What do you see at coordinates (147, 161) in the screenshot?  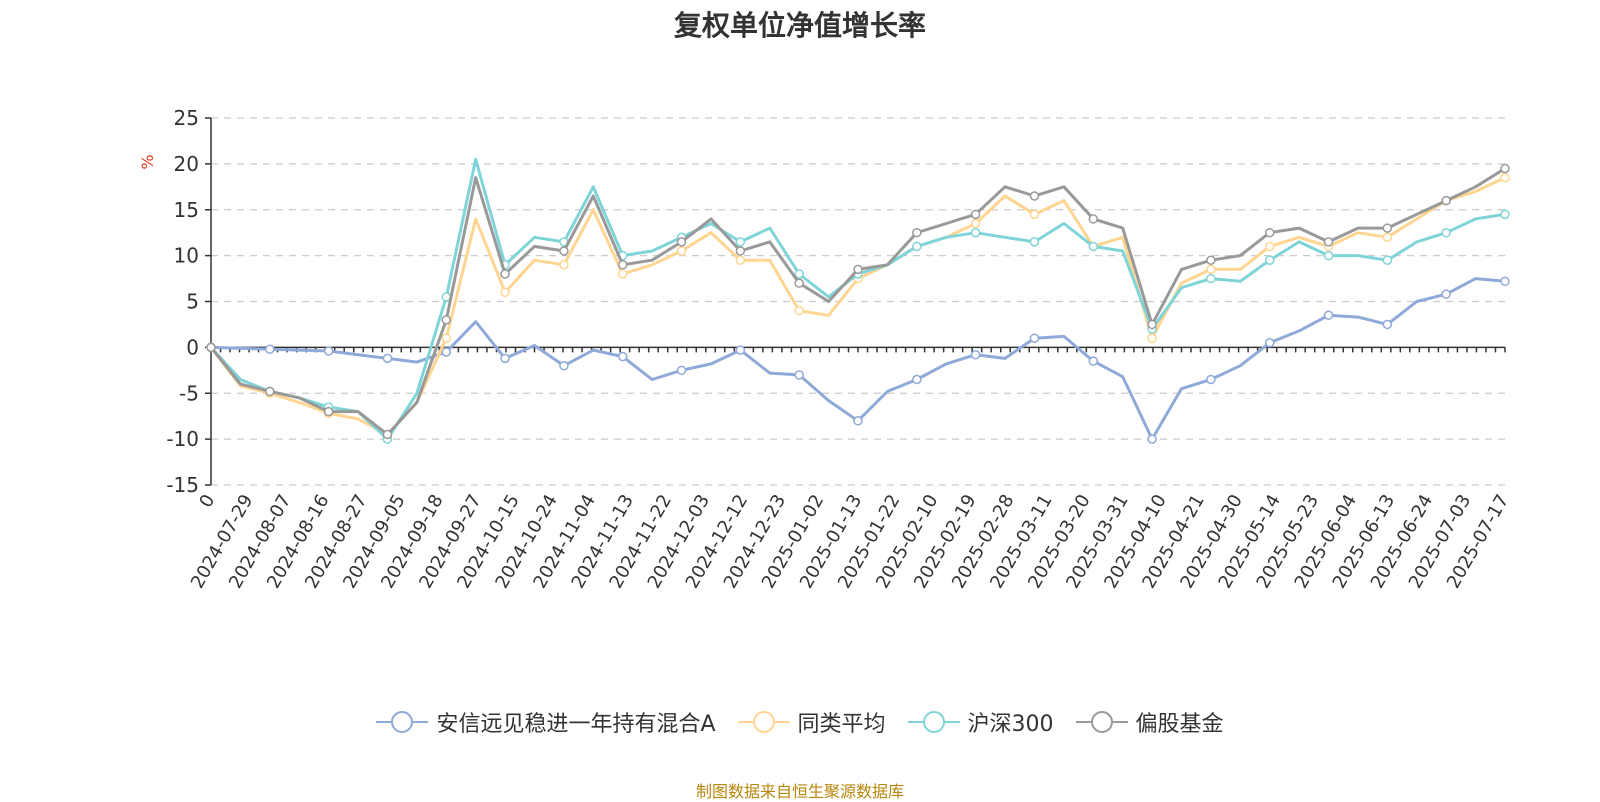 I see `y-axis-label: %` at bounding box center [147, 161].